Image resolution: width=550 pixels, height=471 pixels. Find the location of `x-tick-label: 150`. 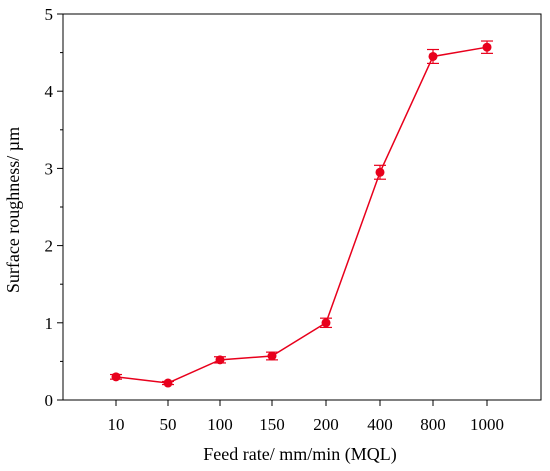

x-tick-label: 150 is located at coordinates (272, 424).